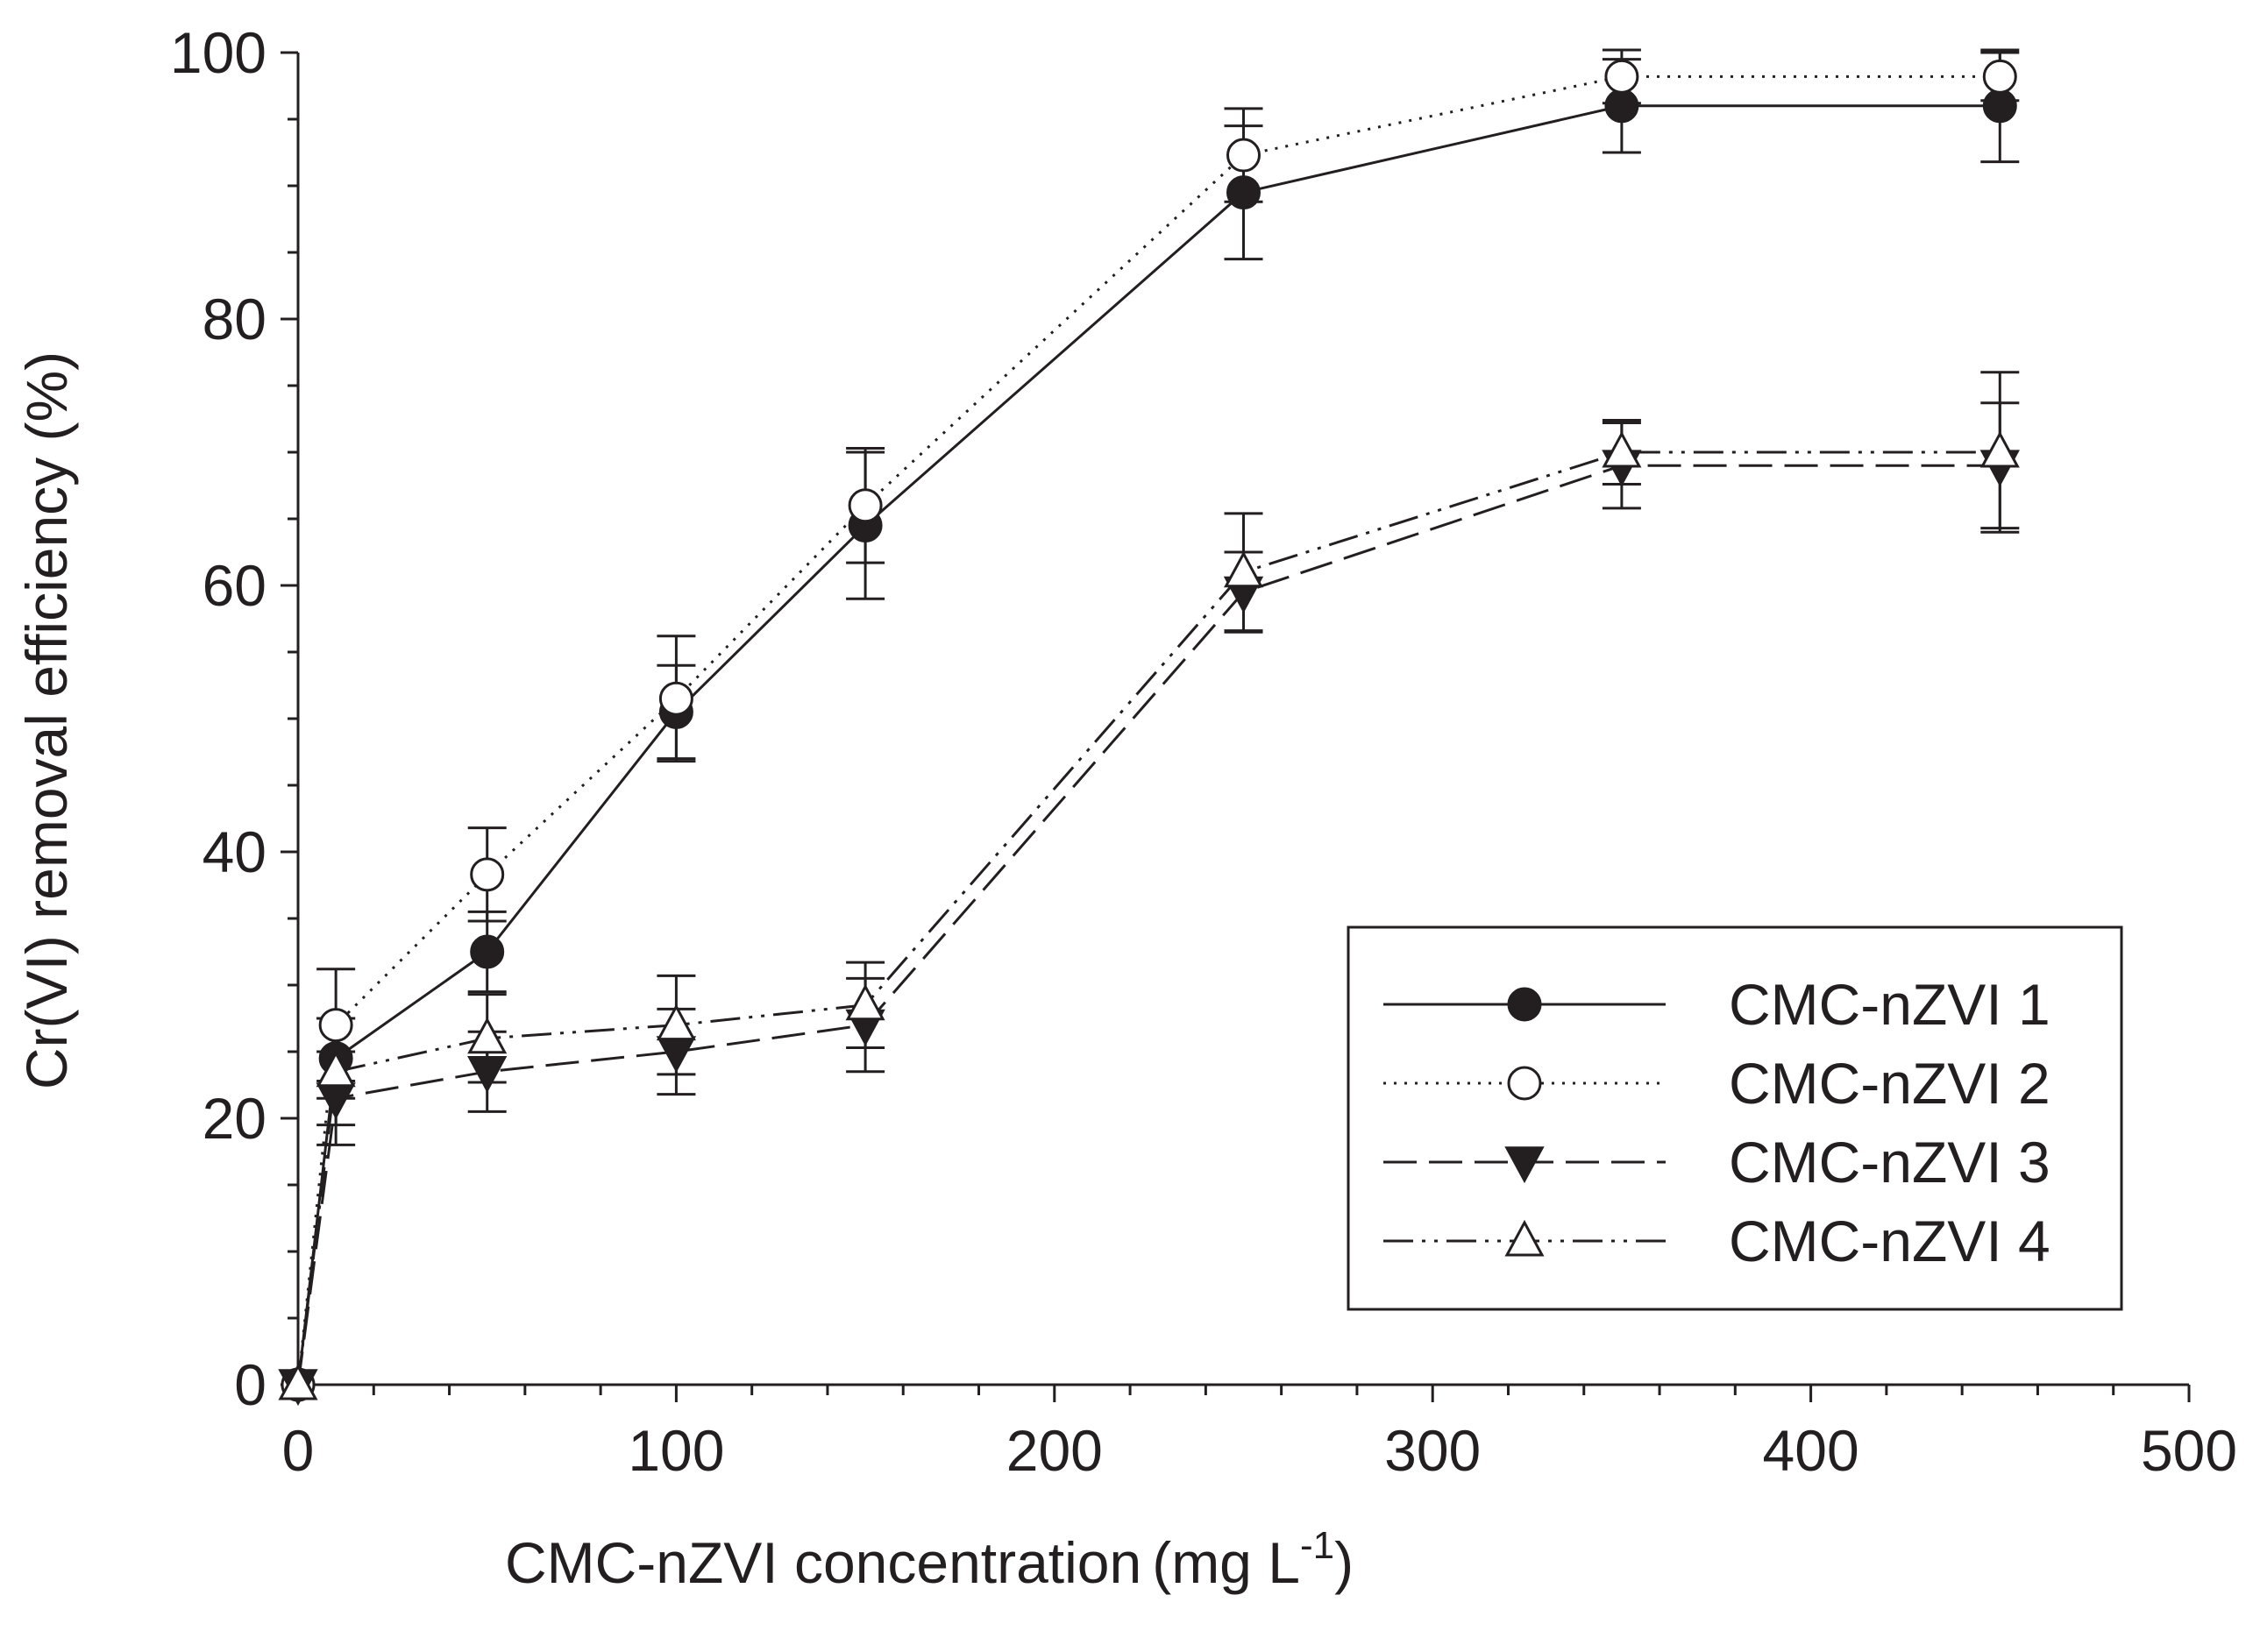  Describe the element at coordinates (823, 1562) in the screenshot. I see `x-axis-title-main: CMC-nZVI concentration` at that location.